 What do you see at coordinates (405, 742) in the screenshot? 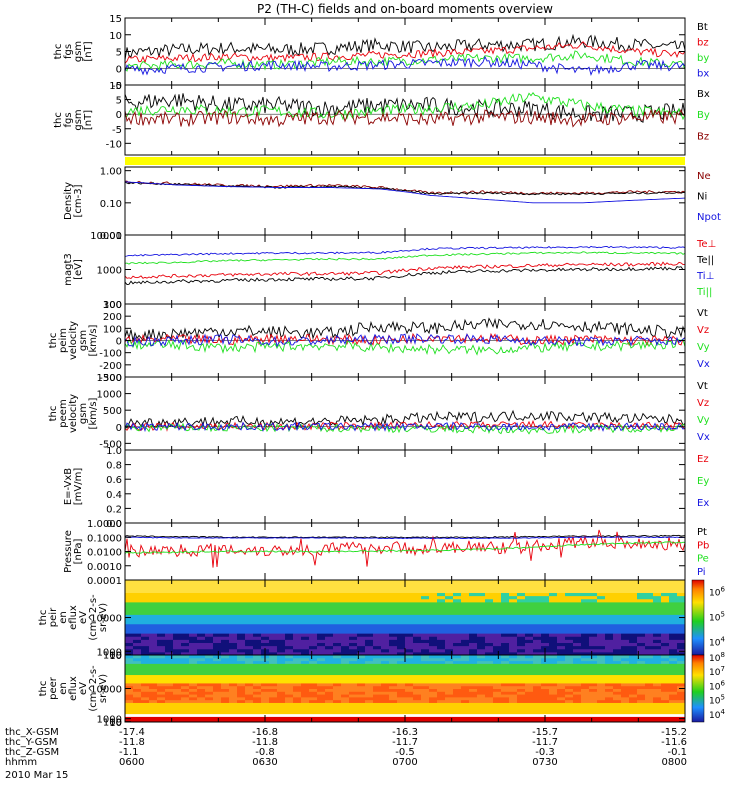
I see `xaxis-tick-label: -11.7` at bounding box center [405, 742].